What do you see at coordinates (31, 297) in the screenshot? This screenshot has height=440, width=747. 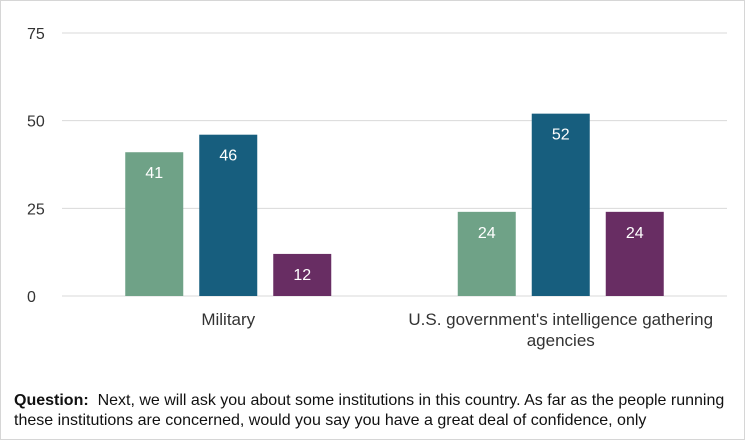 I see `y-tick-label: 0` at bounding box center [31, 297].